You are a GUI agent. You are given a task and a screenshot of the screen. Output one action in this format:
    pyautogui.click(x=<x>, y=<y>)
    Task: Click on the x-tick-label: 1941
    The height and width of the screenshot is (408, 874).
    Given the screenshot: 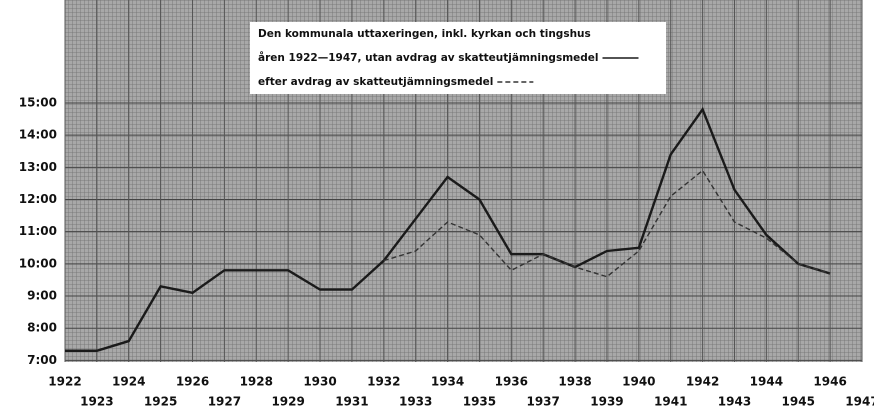 What is the action you would take?
    pyautogui.click(x=670, y=401)
    